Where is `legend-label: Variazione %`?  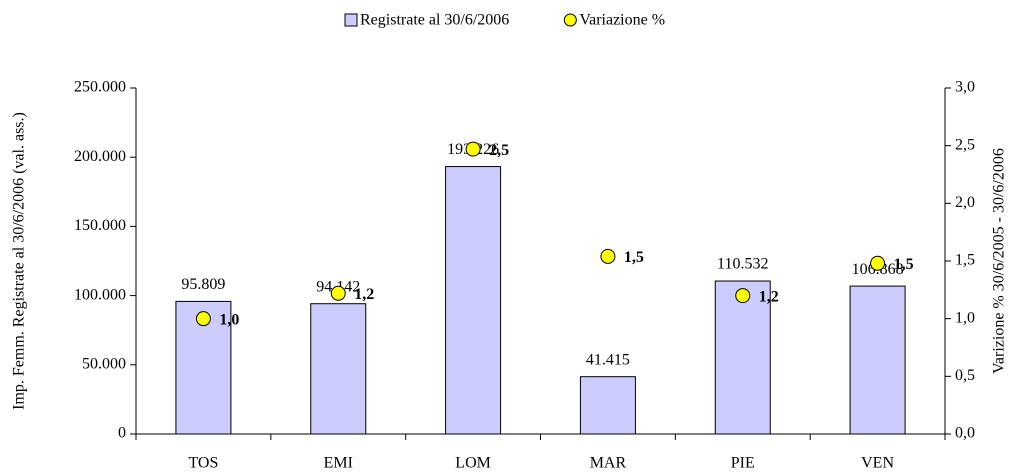
legend-label: Variazione % is located at coordinates (622, 20).